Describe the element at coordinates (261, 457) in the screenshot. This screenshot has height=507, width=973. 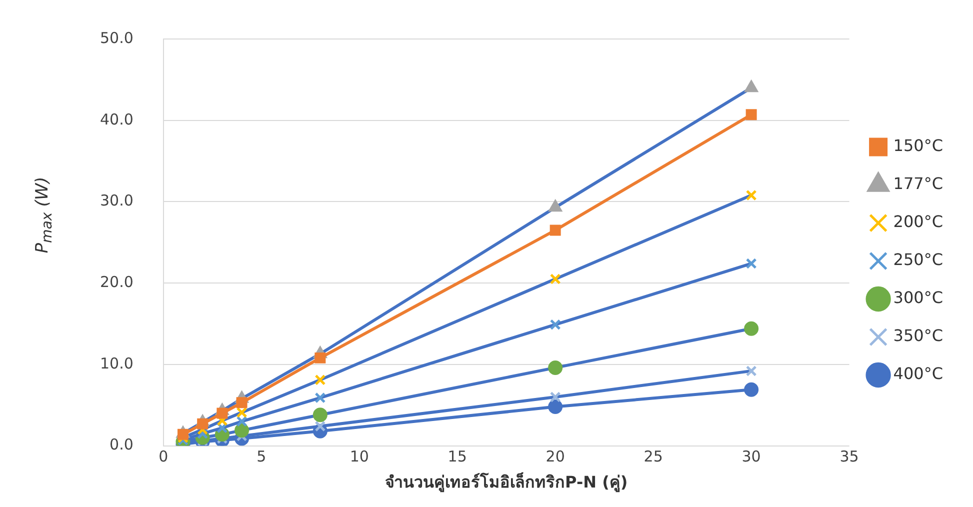
I see `x-tick-label: 5` at that location.